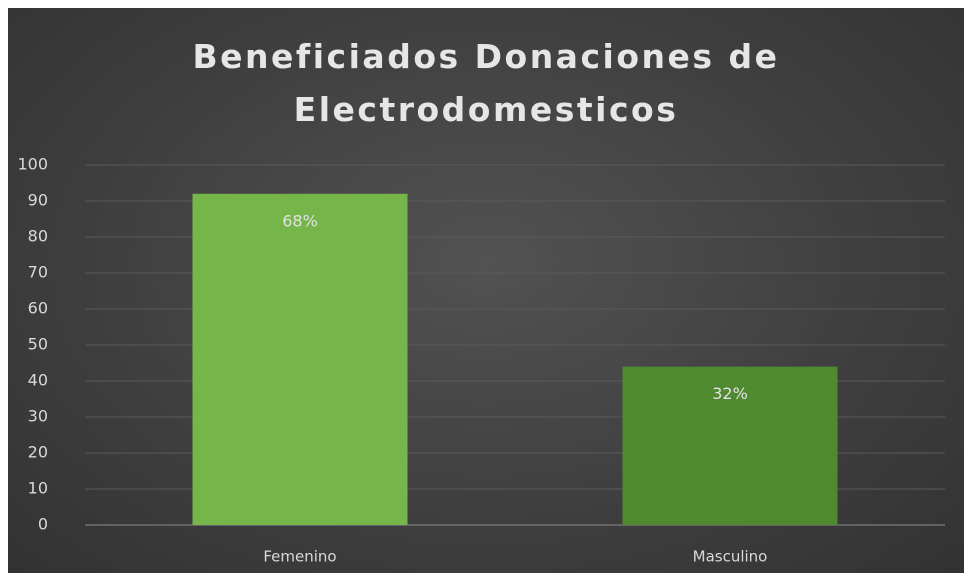 This screenshot has height=581, width=972. I want to click on y-tick-label: 0, so click(43, 524).